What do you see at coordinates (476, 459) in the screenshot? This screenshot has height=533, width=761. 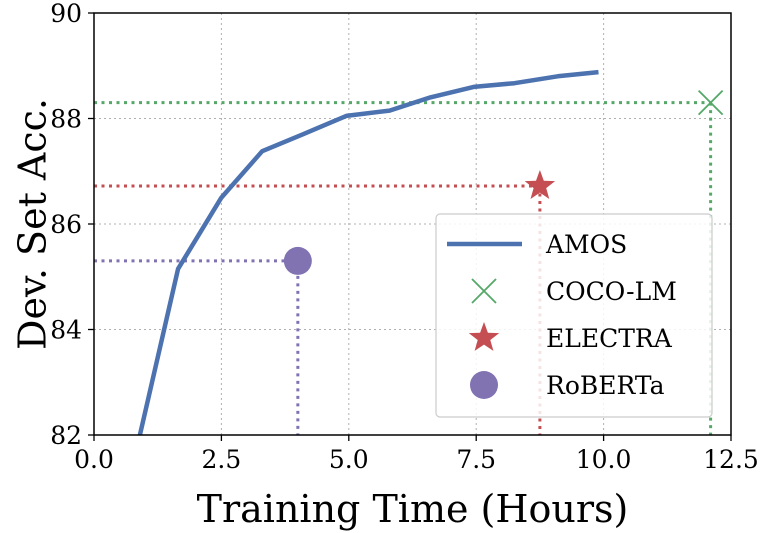 I see `x-tick-label: 7.5` at bounding box center [476, 459].